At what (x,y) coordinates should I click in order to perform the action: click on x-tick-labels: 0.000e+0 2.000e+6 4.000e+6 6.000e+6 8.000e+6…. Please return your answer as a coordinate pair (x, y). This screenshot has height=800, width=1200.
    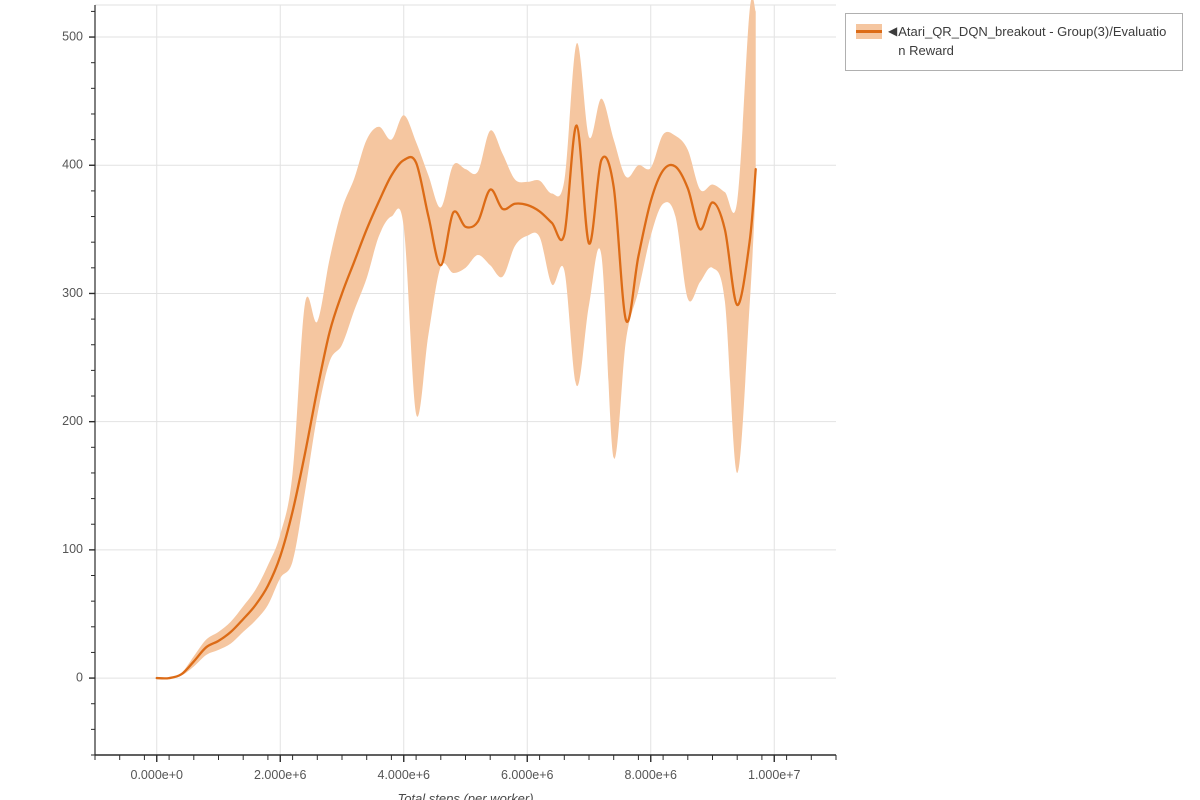
    Looking at the image, I should click on (466, 775).